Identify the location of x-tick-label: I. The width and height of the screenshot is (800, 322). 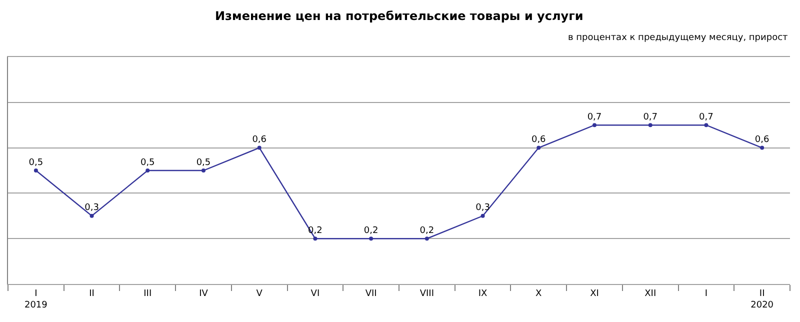
(706, 293).